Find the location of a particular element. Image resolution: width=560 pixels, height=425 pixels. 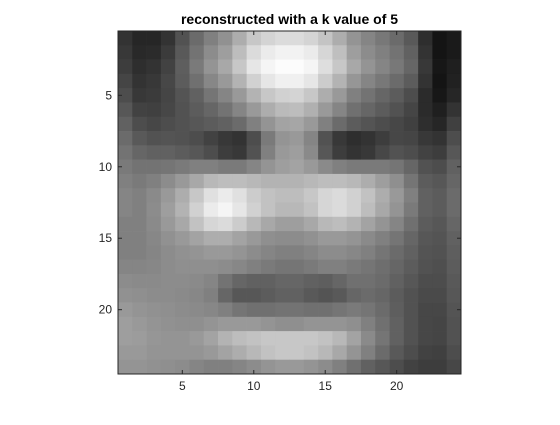

y-tick-label: 5 is located at coordinates (108, 95).